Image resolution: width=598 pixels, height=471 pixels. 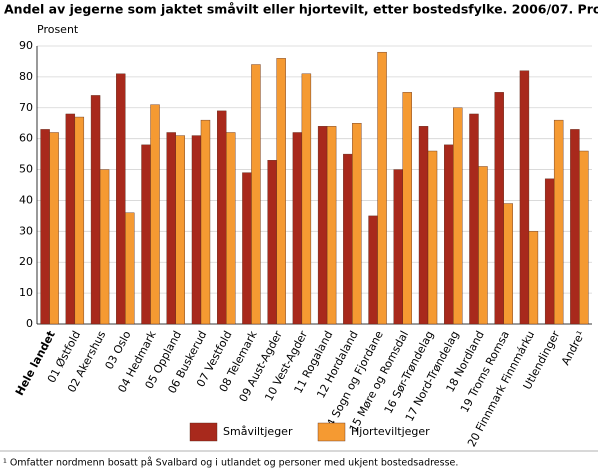 What do you see at coordinates (26, 292) in the screenshot?
I see `y-tick-label: 10` at bounding box center [26, 292].